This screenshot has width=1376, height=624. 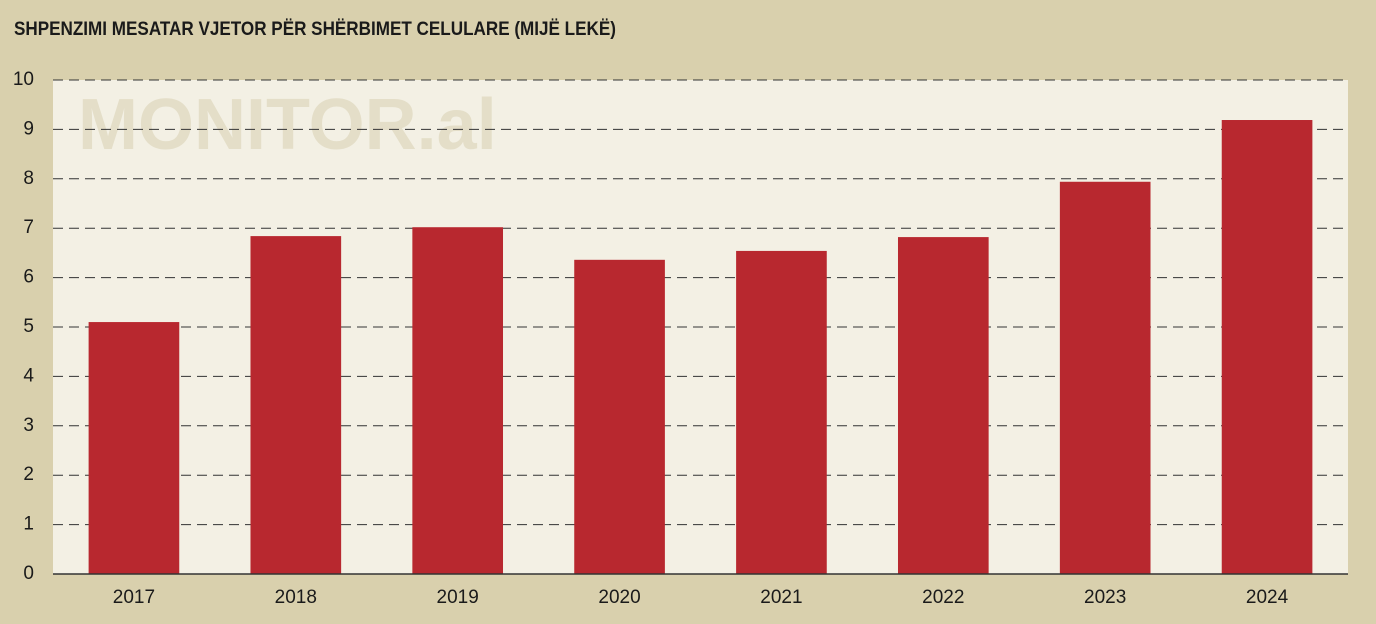 What do you see at coordinates (1267, 597) in the screenshot?
I see `x-tick-label: 2024` at bounding box center [1267, 597].